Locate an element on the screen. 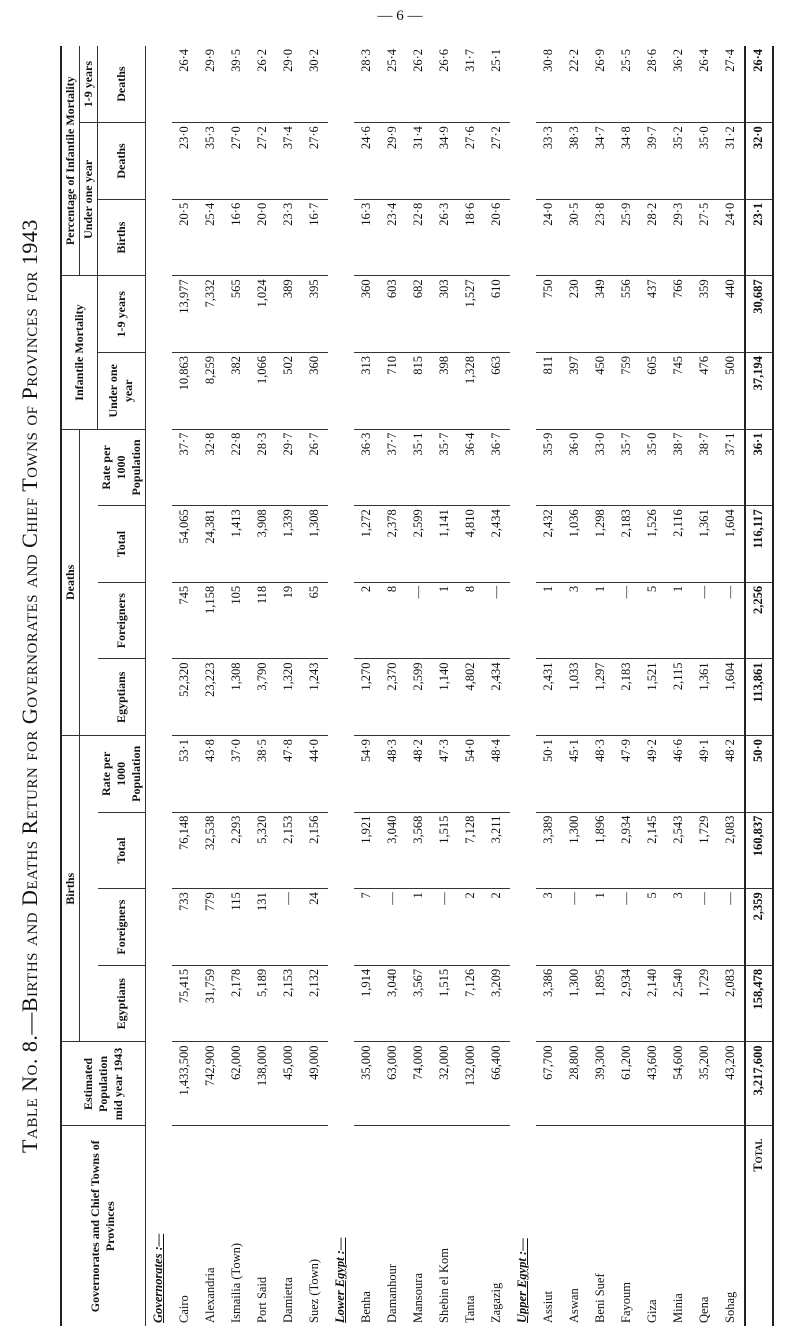 The width and height of the screenshot is (800, 1331). cell: 1,033 is located at coordinates (574, 697).